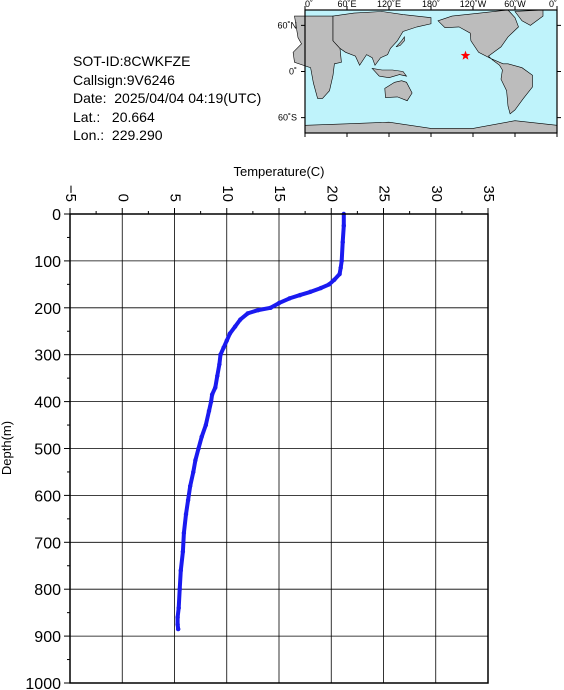 The height and width of the screenshot is (690, 564). Describe the element at coordinates (43, 683) in the screenshot. I see `y-tick-label: 1000` at that location.